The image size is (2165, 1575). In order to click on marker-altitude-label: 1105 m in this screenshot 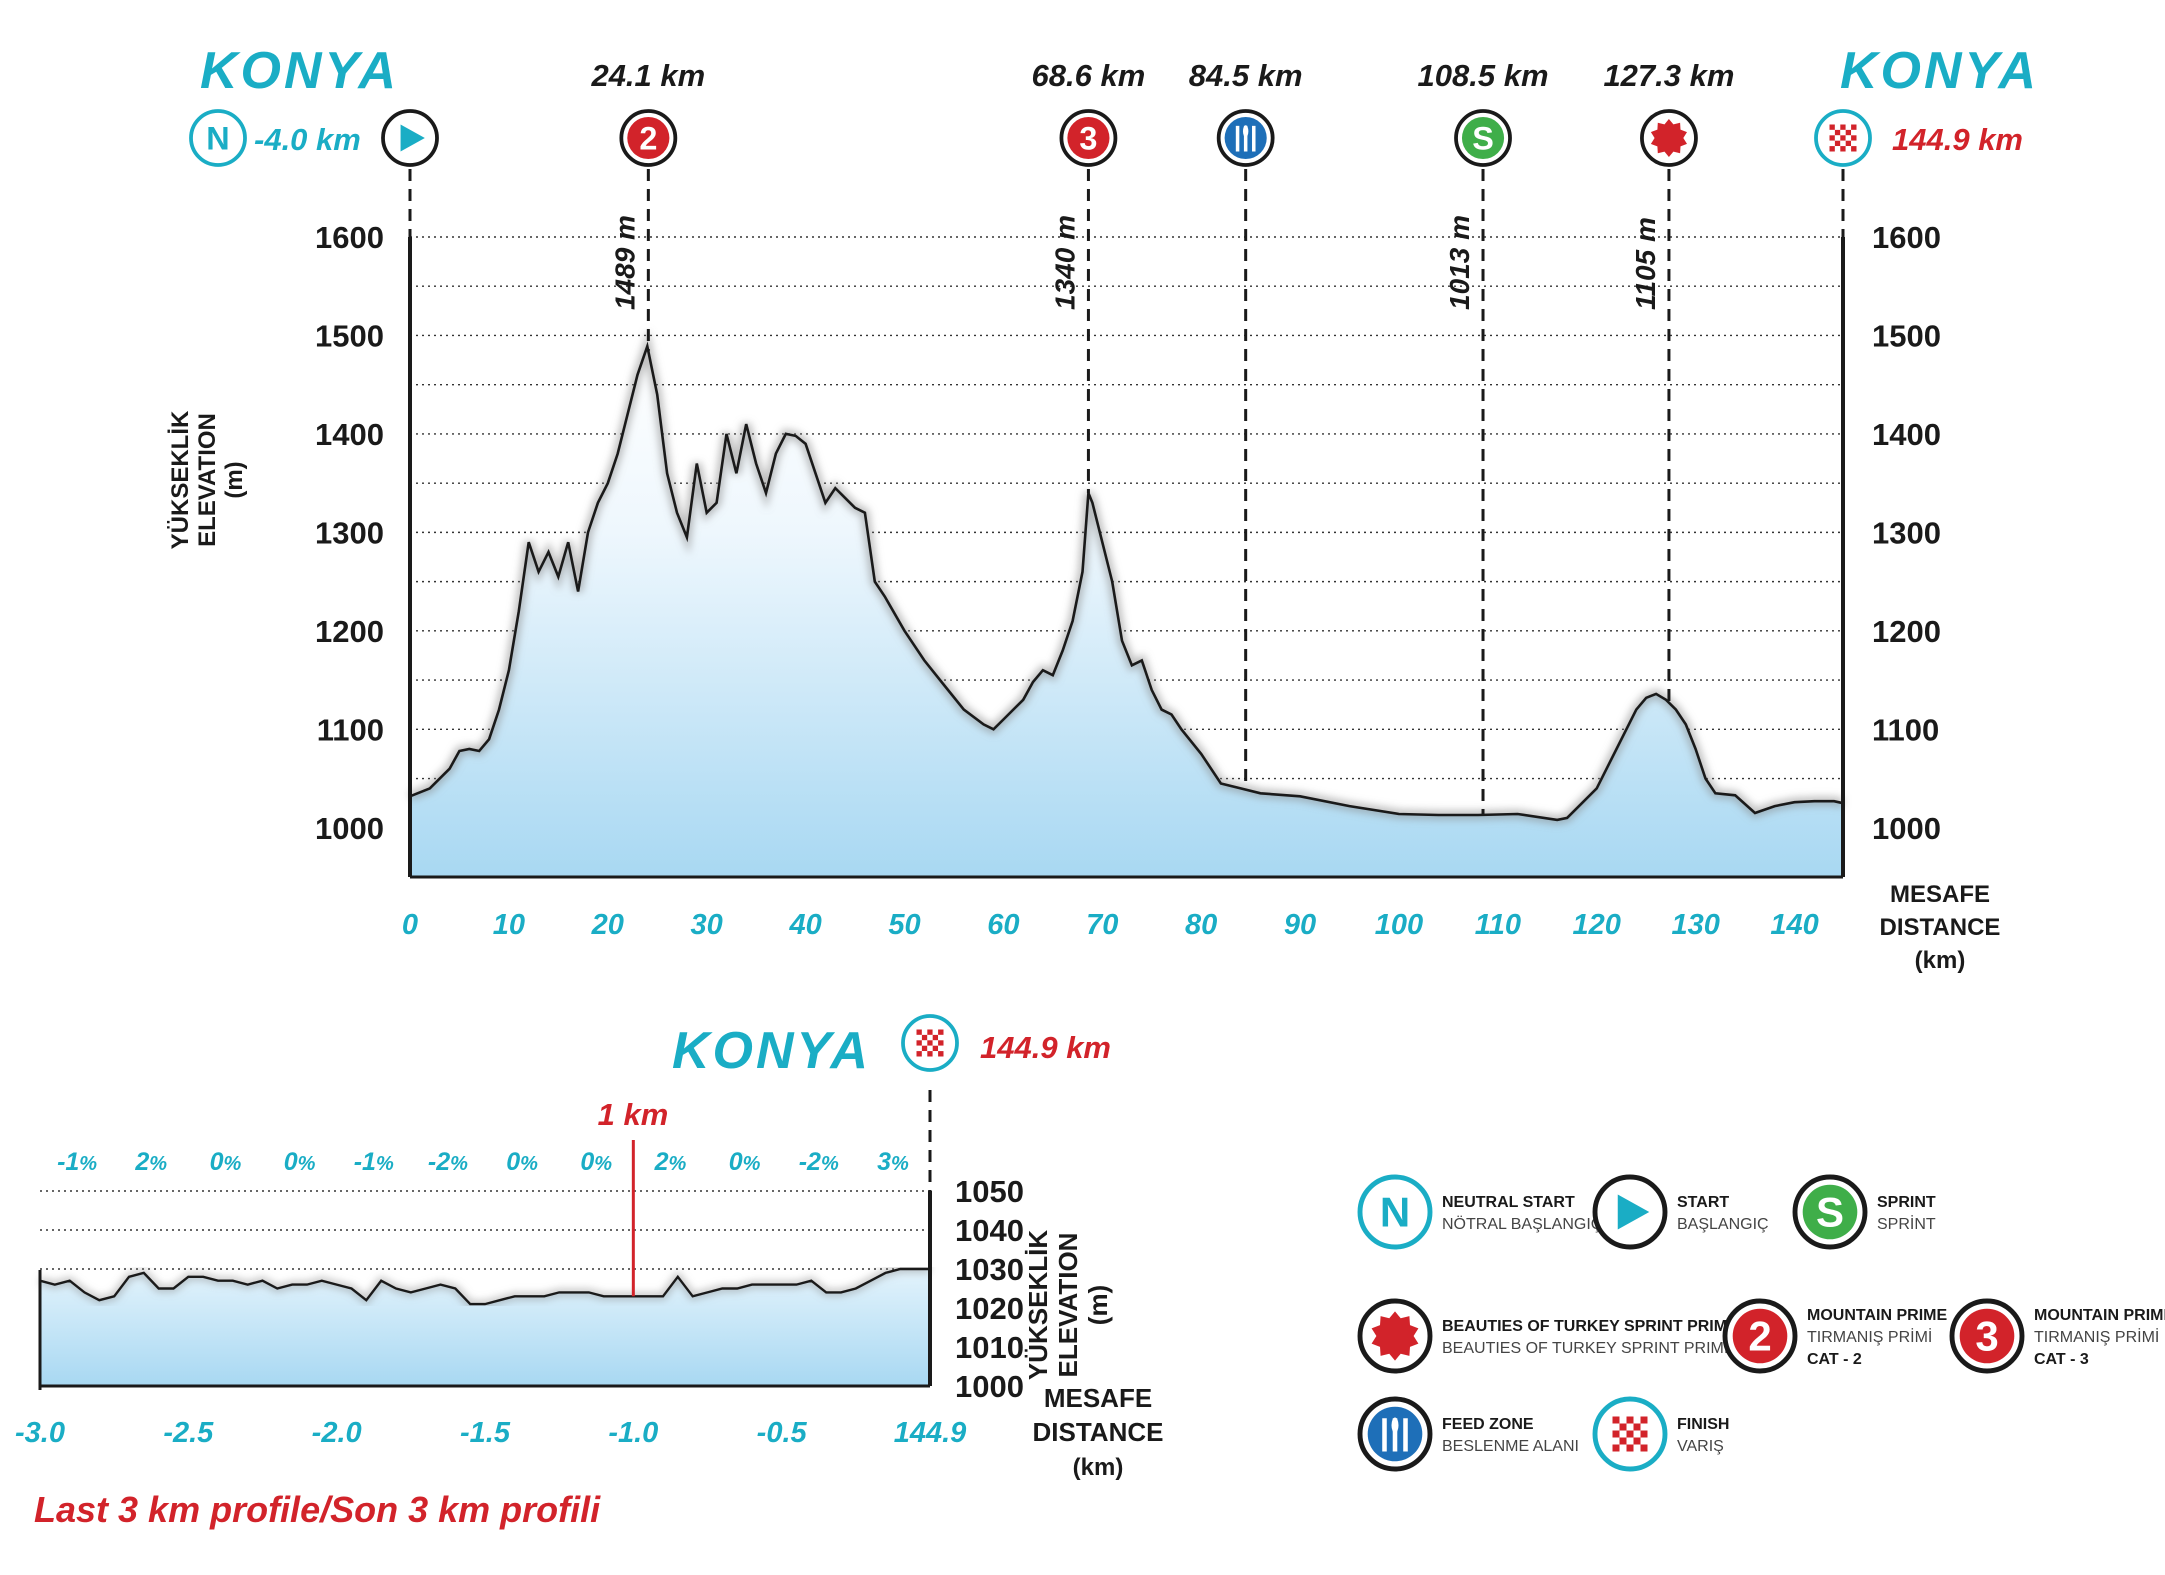, I will do `click(1645, 263)`.